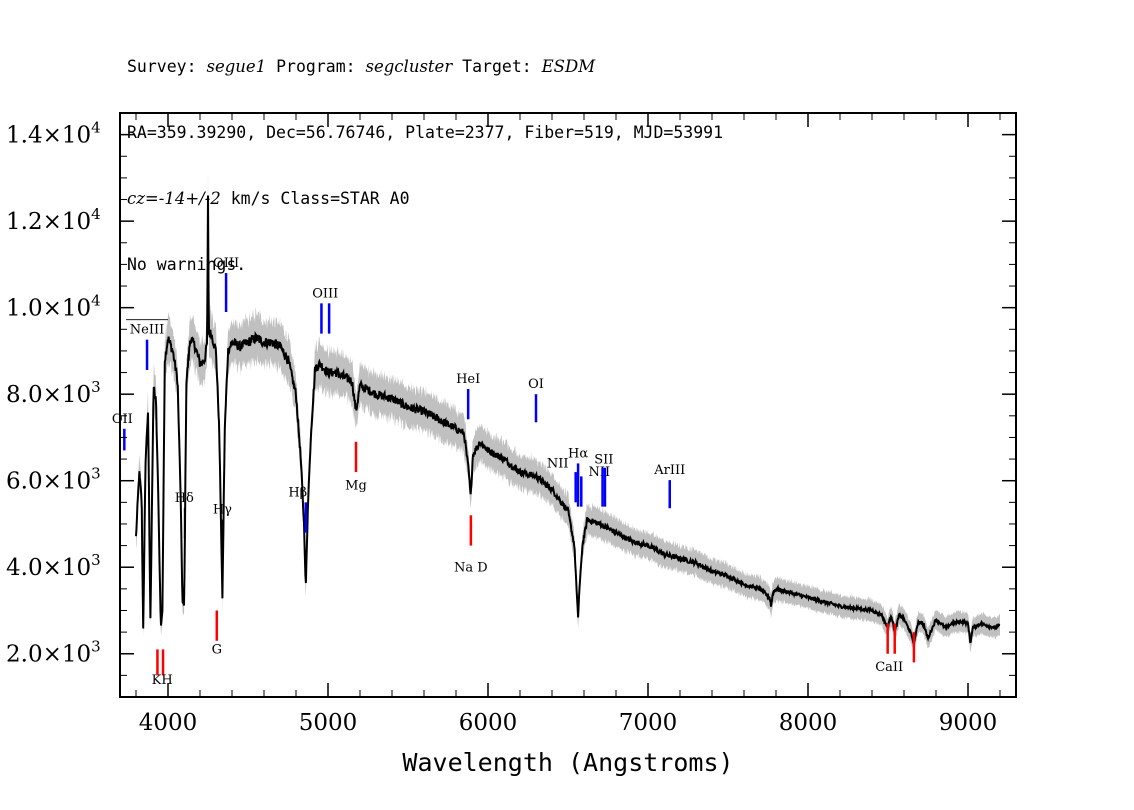 The width and height of the screenshot is (1134, 810). I want to click on line-marker: CaII, so click(889, 649).